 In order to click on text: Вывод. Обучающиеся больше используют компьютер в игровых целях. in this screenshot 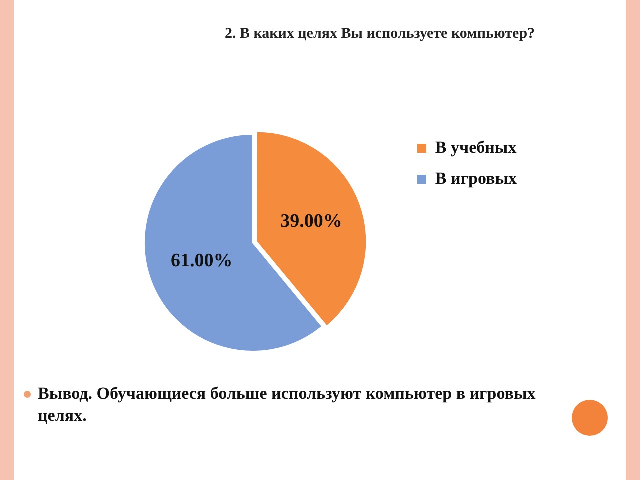, I will do `click(287, 404)`.